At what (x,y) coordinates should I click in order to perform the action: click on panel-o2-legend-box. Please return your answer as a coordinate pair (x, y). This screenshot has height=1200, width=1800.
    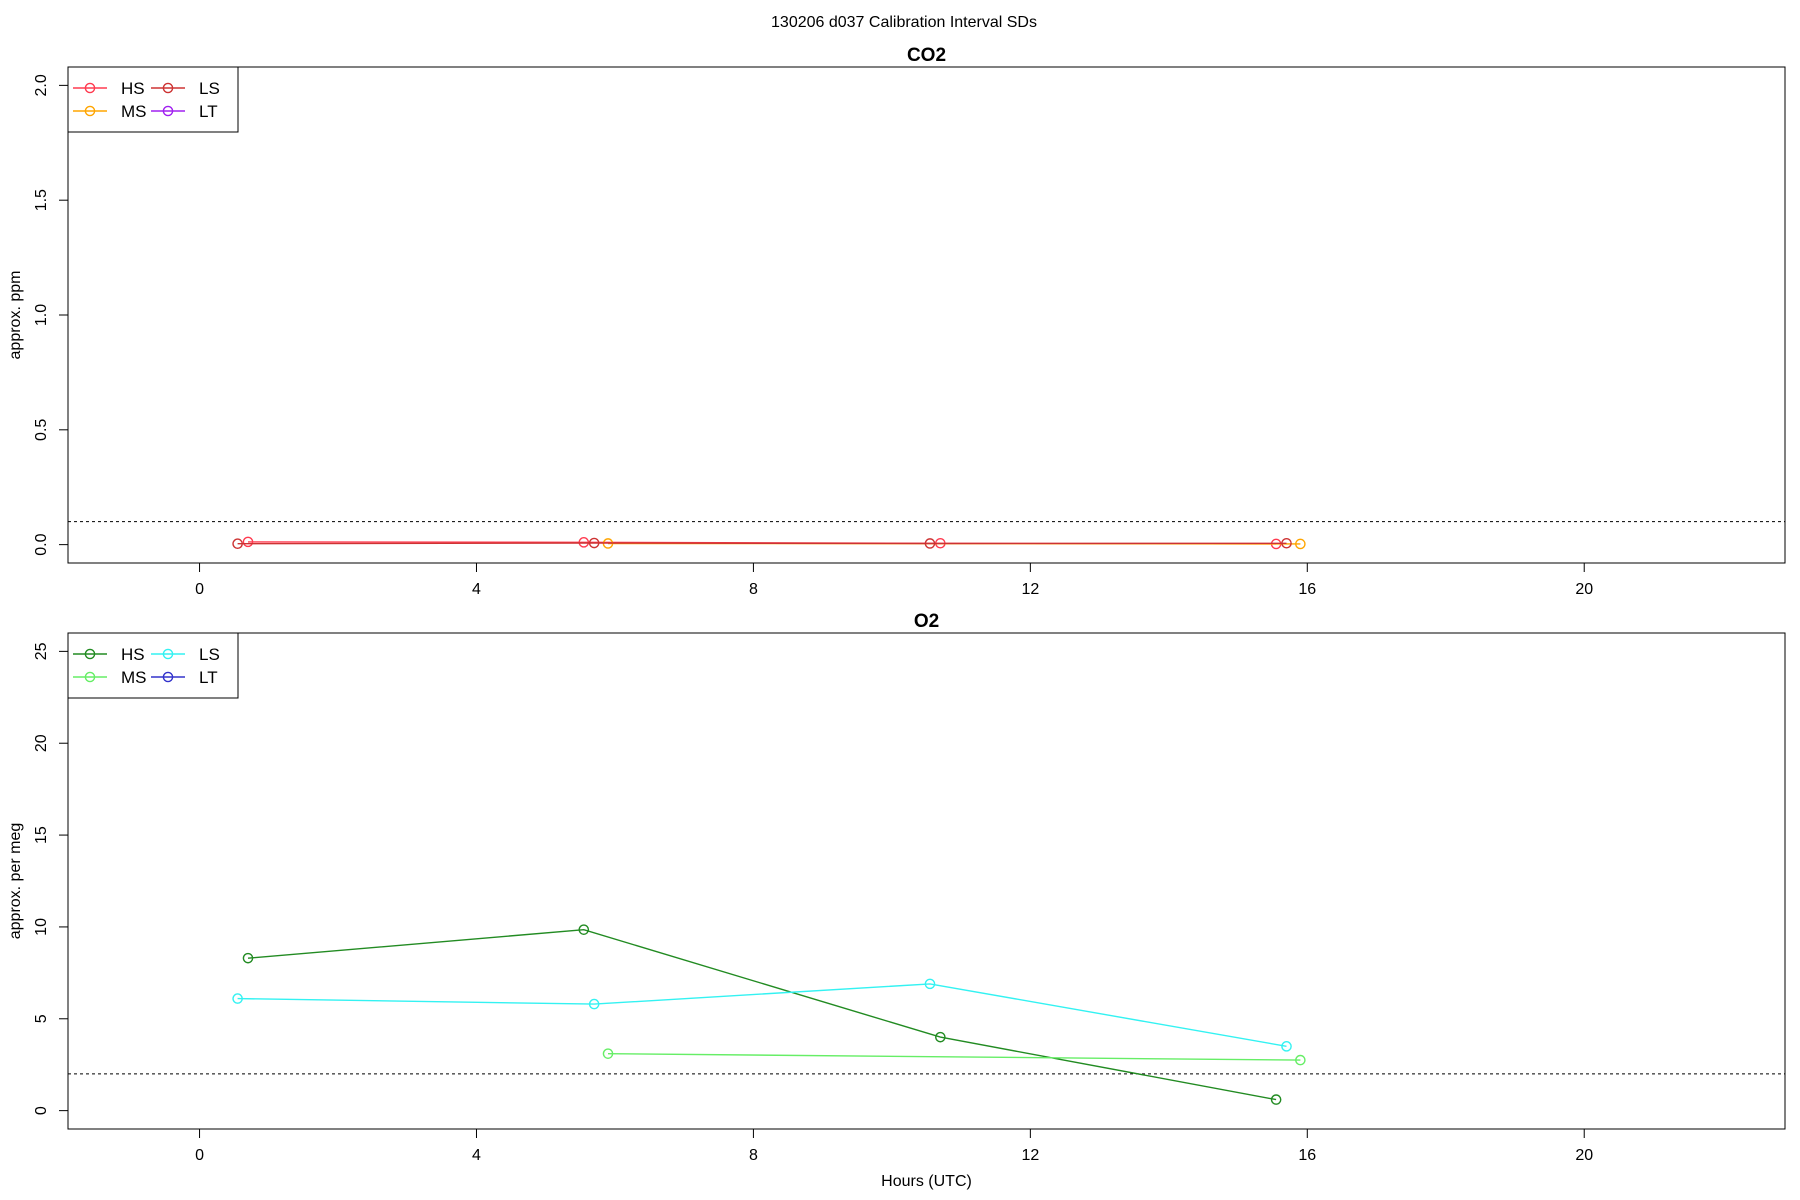
    Looking at the image, I should click on (153, 665).